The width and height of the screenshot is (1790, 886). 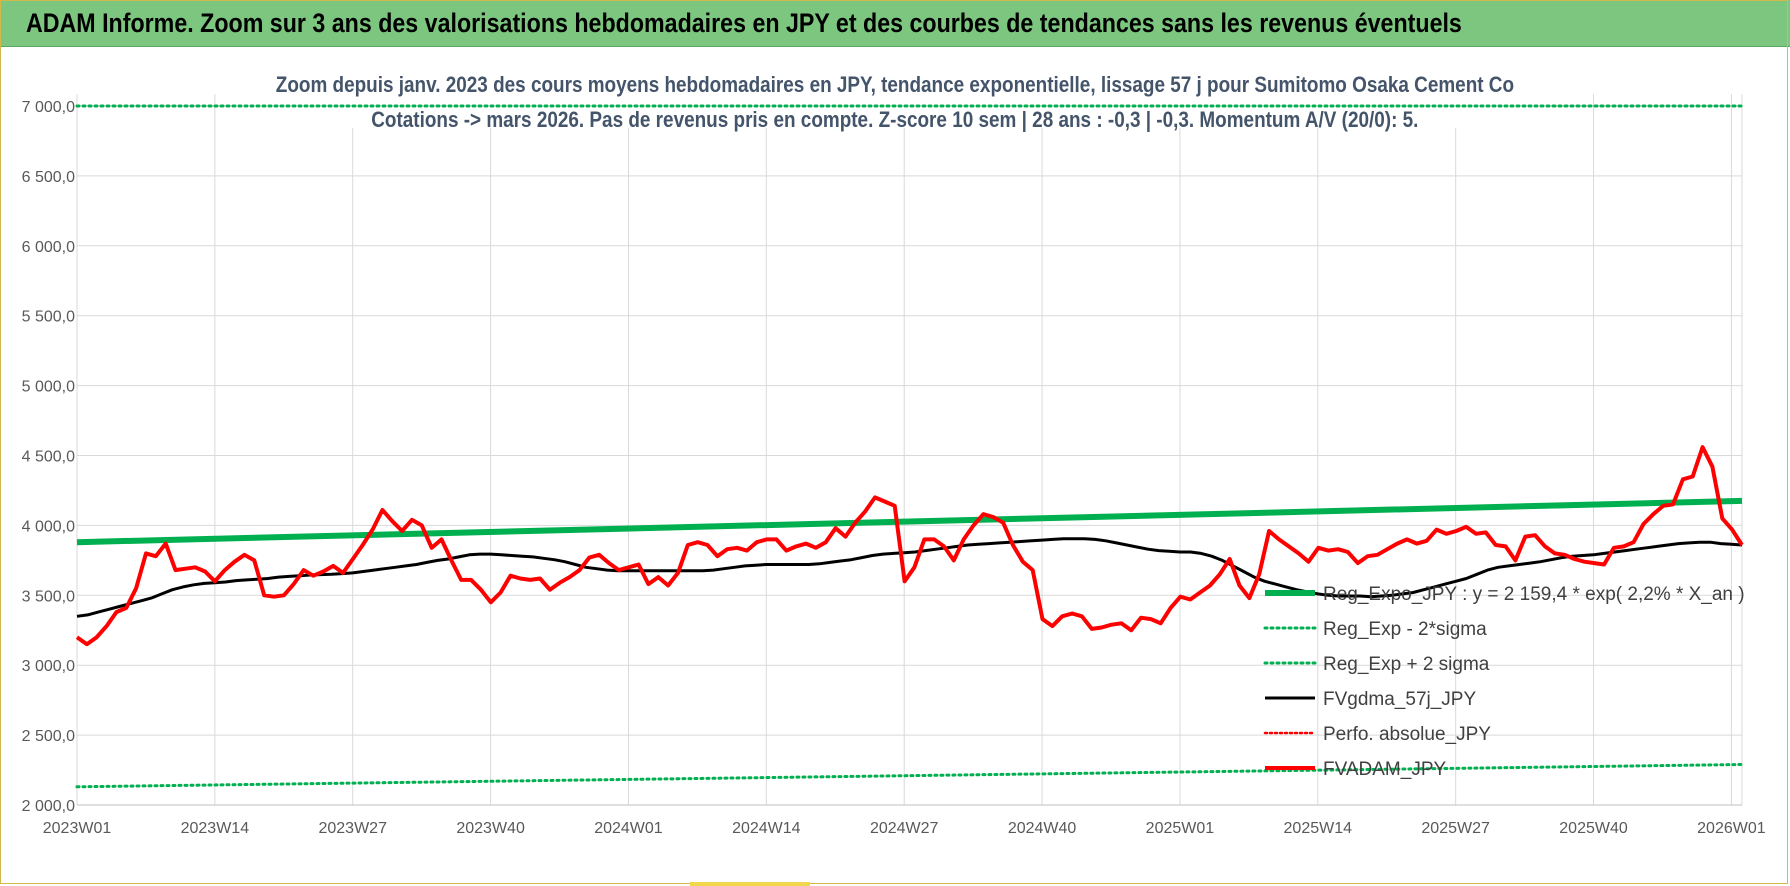 What do you see at coordinates (1731, 828) in the screenshot?
I see `x-tick-label: 2026W01` at bounding box center [1731, 828].